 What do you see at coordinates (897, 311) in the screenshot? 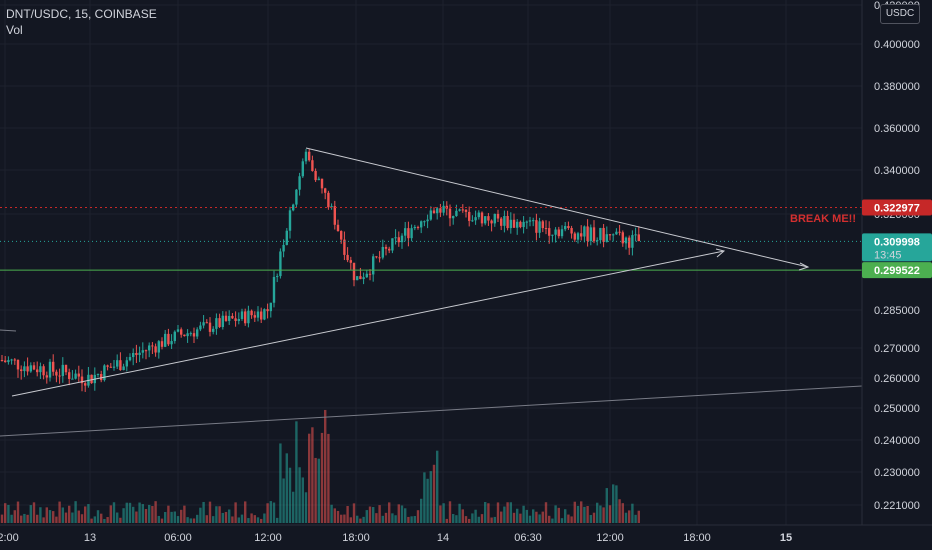
I see `price-tick-label: 0.285000` at bounding box center [897, 311].